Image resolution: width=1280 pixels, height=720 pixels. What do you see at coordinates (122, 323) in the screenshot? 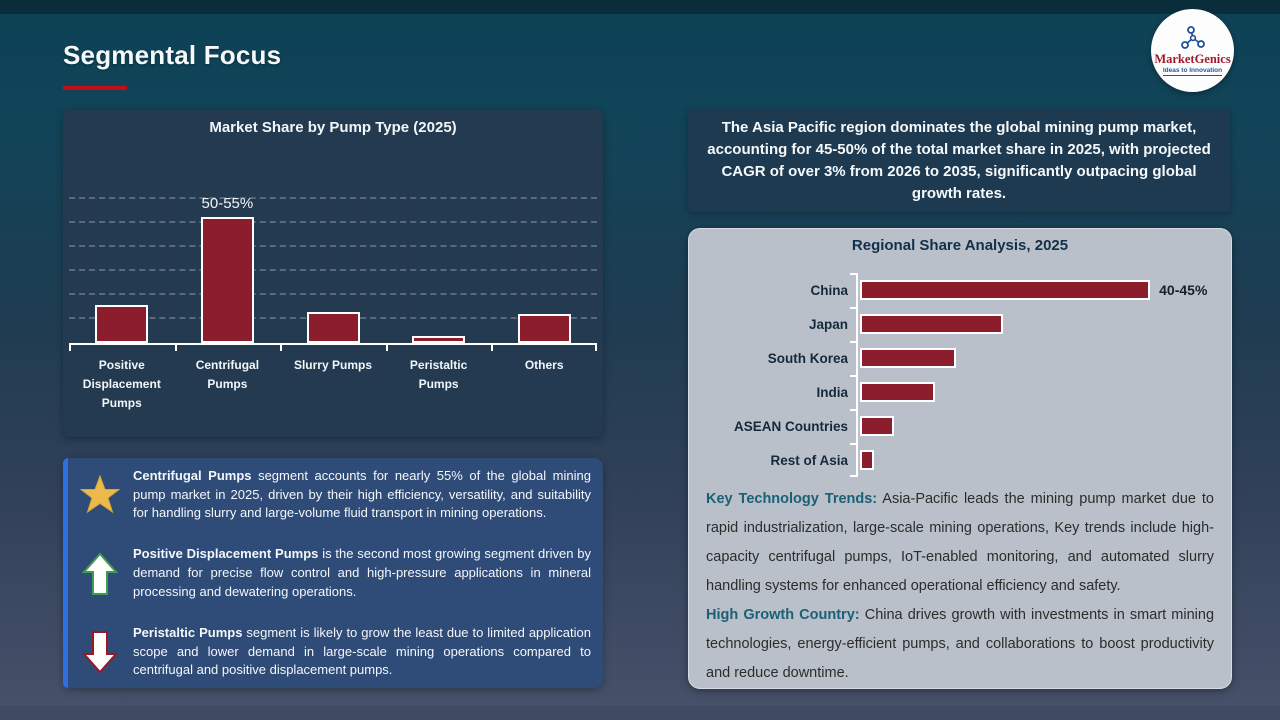
I see `bar-positive-displacement-pumps` at bounding box center [122, 323].